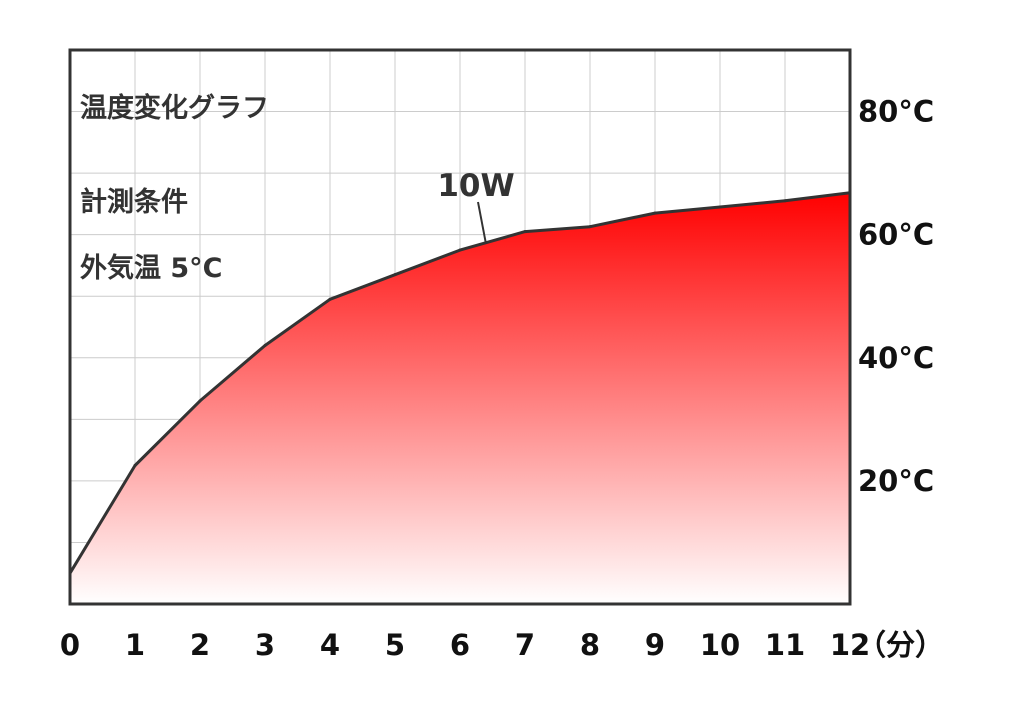 This screenshot has height=718, width=1024. I want to click on x-tick-label: 2, so click(200, 645).